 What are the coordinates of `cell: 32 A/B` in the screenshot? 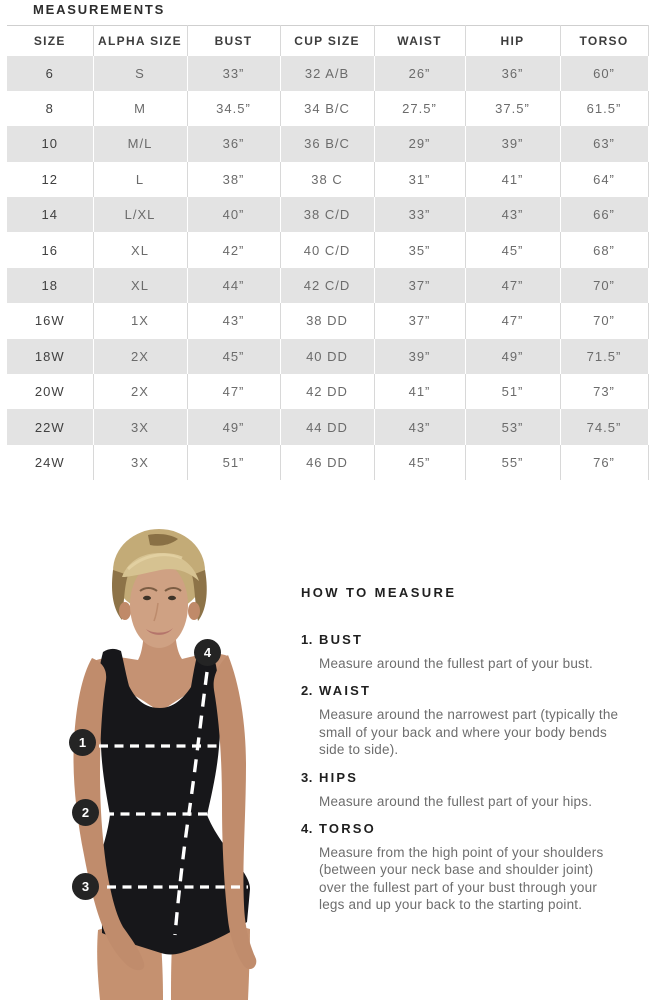 It's located at (327, 73).